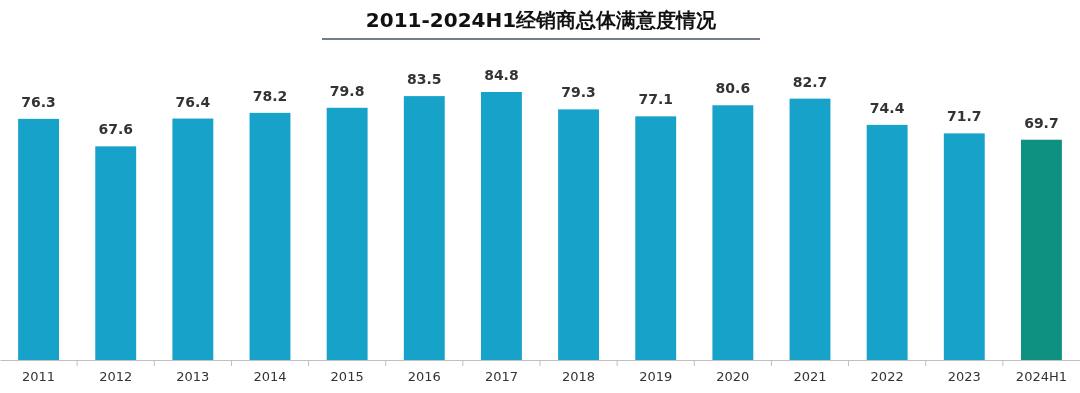  What do you see at coordinates (656, 377) in the screenshot?
I see `x-tick-label: 2019` at bounding box center [656, 377].